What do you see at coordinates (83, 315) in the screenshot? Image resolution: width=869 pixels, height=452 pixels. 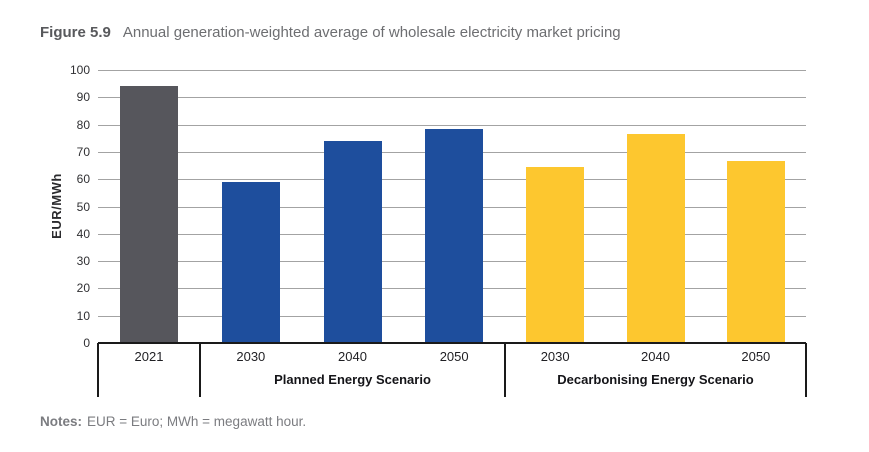 I see `y-tick-label: 10` at bounding box center [83, 315].